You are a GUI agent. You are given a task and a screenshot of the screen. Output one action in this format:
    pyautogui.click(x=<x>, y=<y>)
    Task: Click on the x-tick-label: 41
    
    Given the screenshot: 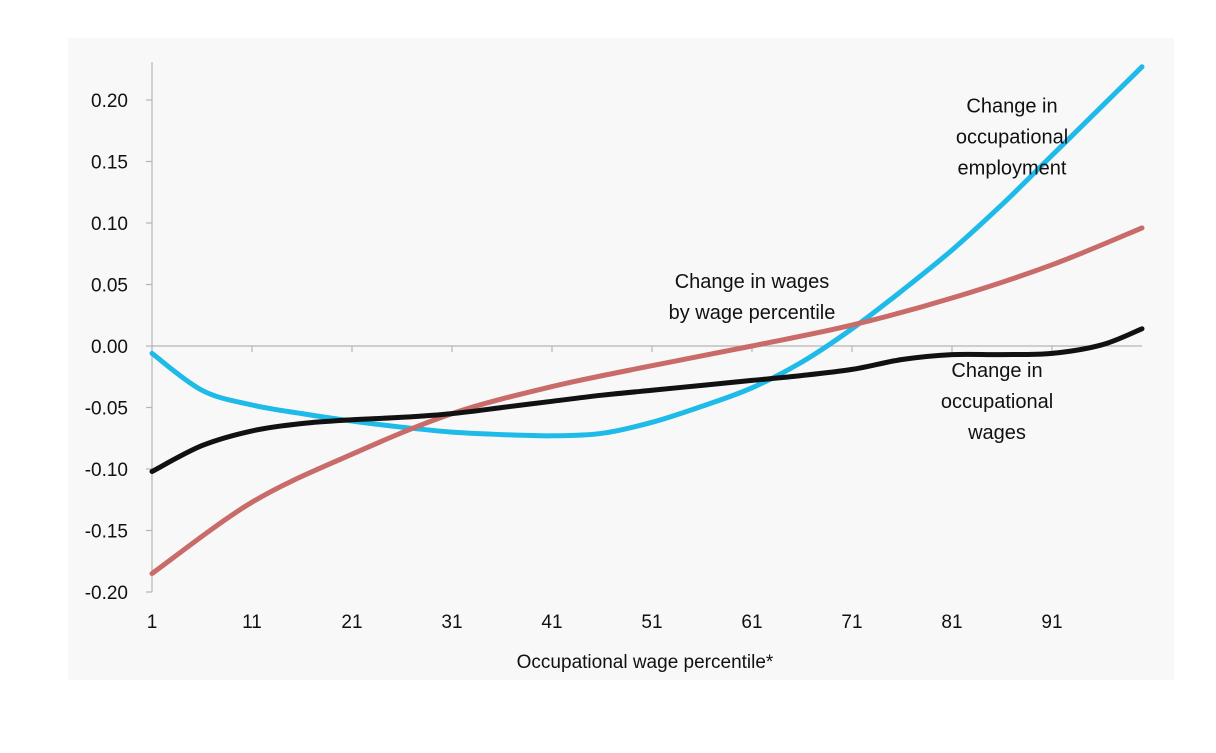 What is the action you would take?
    pyautogui.click(x=551, y=622)
    